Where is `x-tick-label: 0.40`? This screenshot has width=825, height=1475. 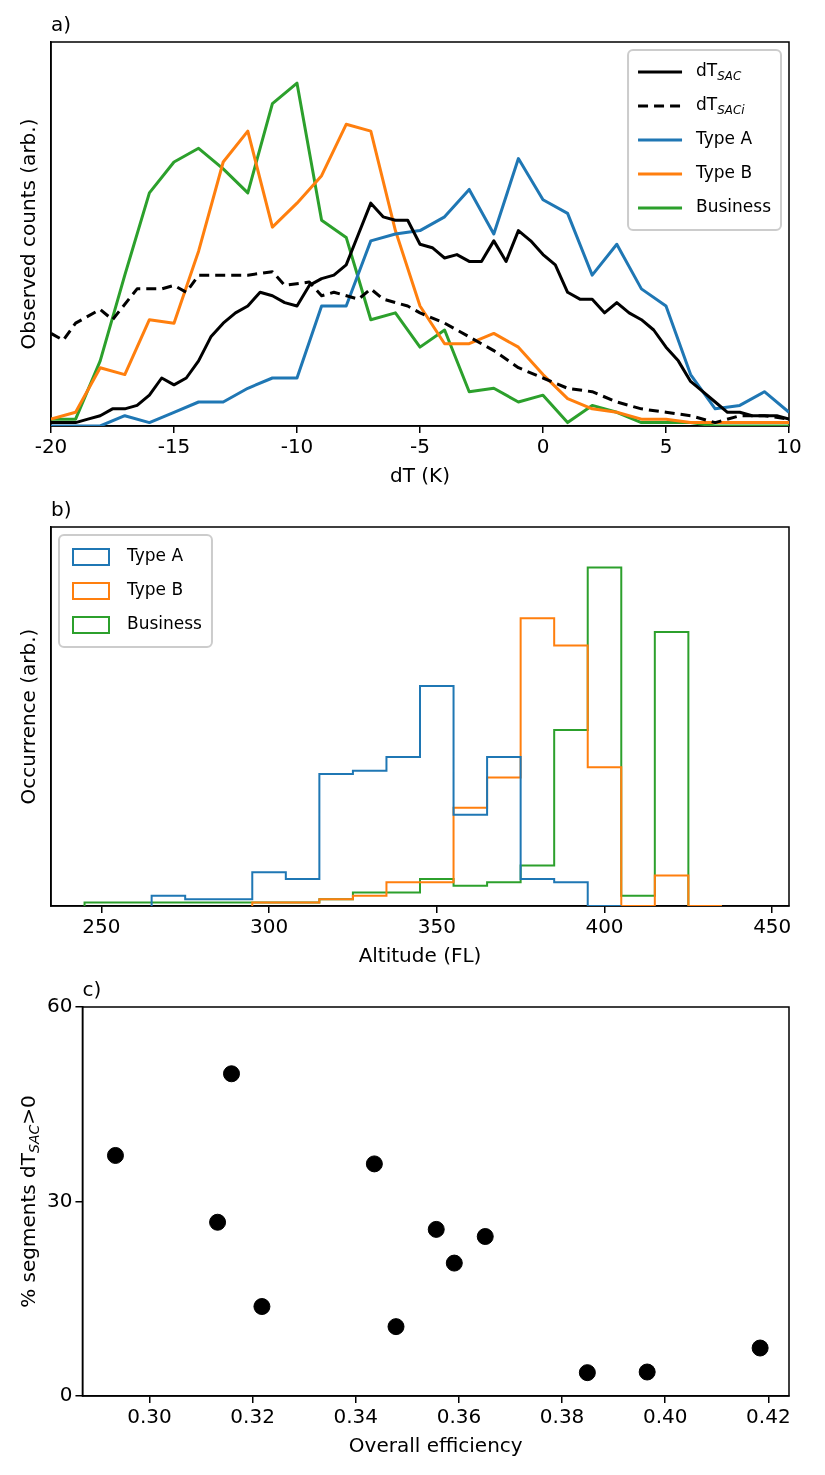 x-tick-label: 0.40 is located at coordinates (665, 1416).